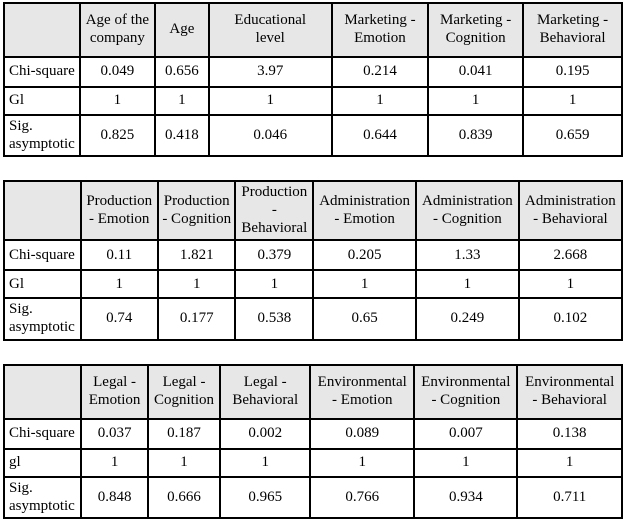 Image resolution: width=623 pixels, height=519 pixels. I want to click on cell: 0.089, so click(362, 433).